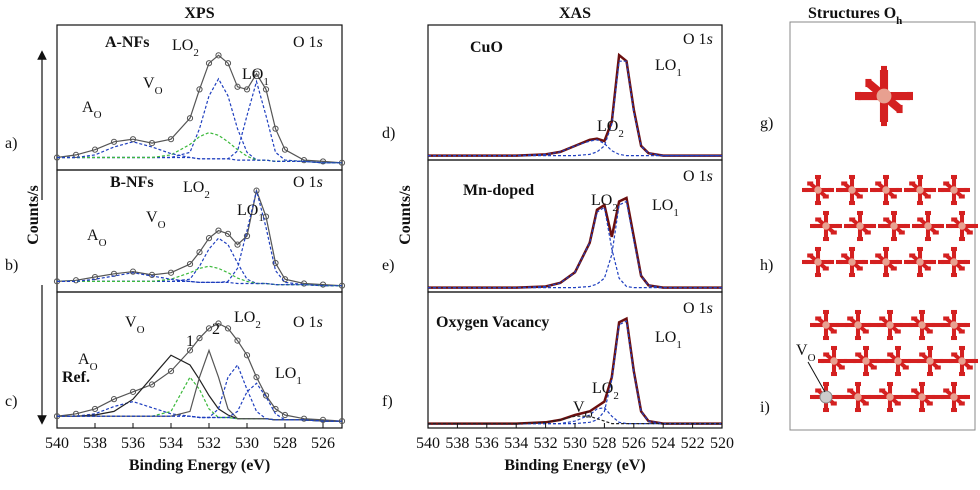 This screenshot has height=490, width=980. I want to click on peak-label-text: A, so click(93, 235).